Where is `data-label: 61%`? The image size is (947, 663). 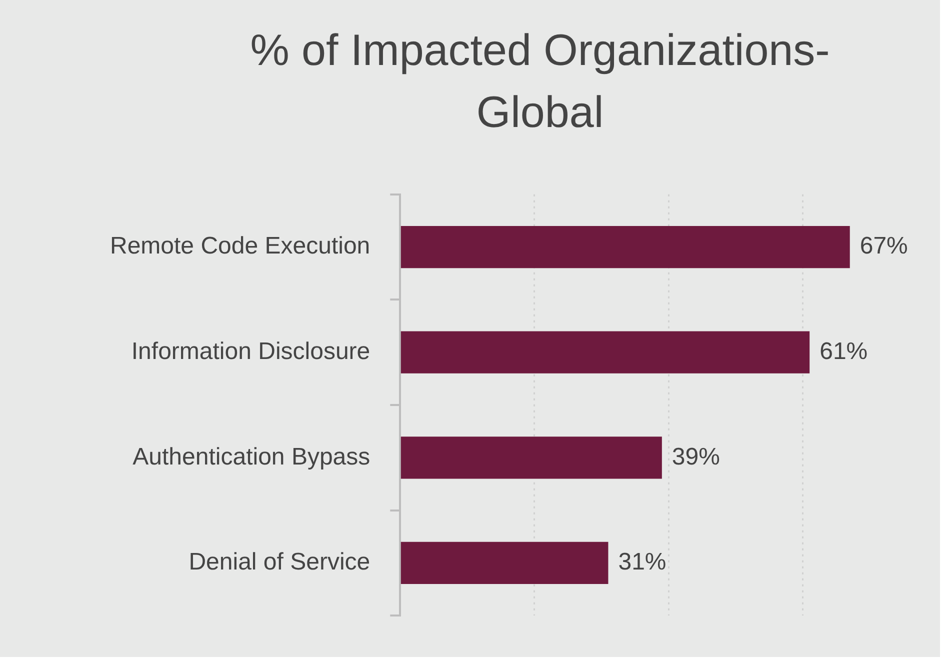
data-label: 61% is located at coordinates (844, 351).